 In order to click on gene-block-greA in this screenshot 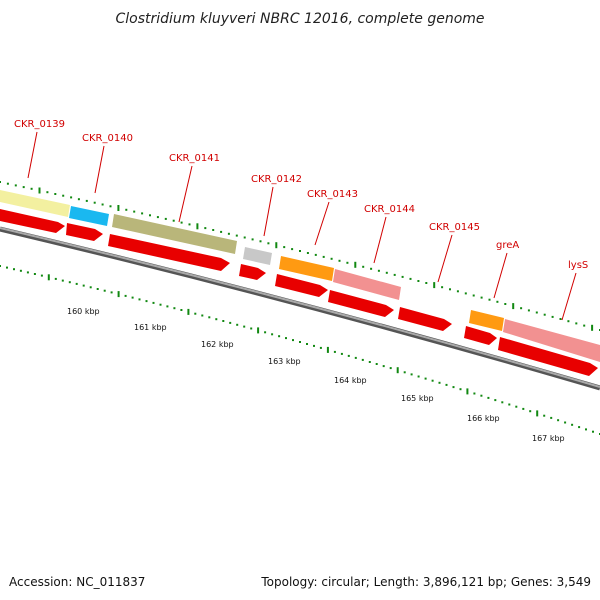, I will do `click(486, 320)`.